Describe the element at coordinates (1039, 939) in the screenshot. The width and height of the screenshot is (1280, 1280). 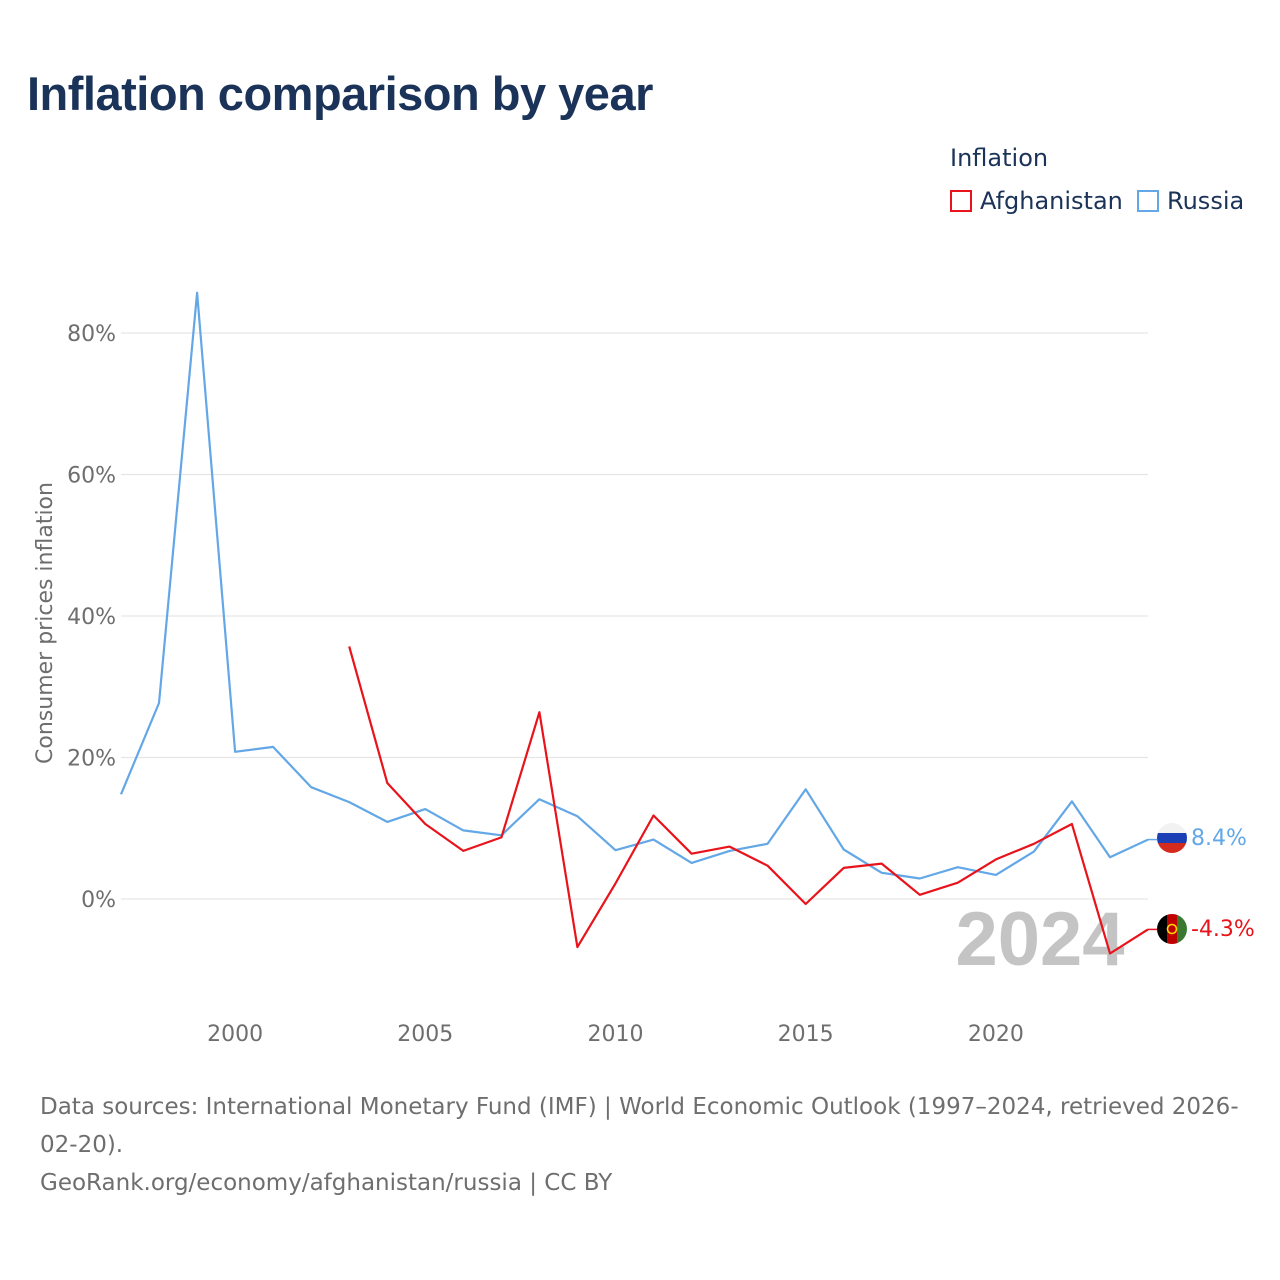
I see `year-watermark: 2024` at that location.